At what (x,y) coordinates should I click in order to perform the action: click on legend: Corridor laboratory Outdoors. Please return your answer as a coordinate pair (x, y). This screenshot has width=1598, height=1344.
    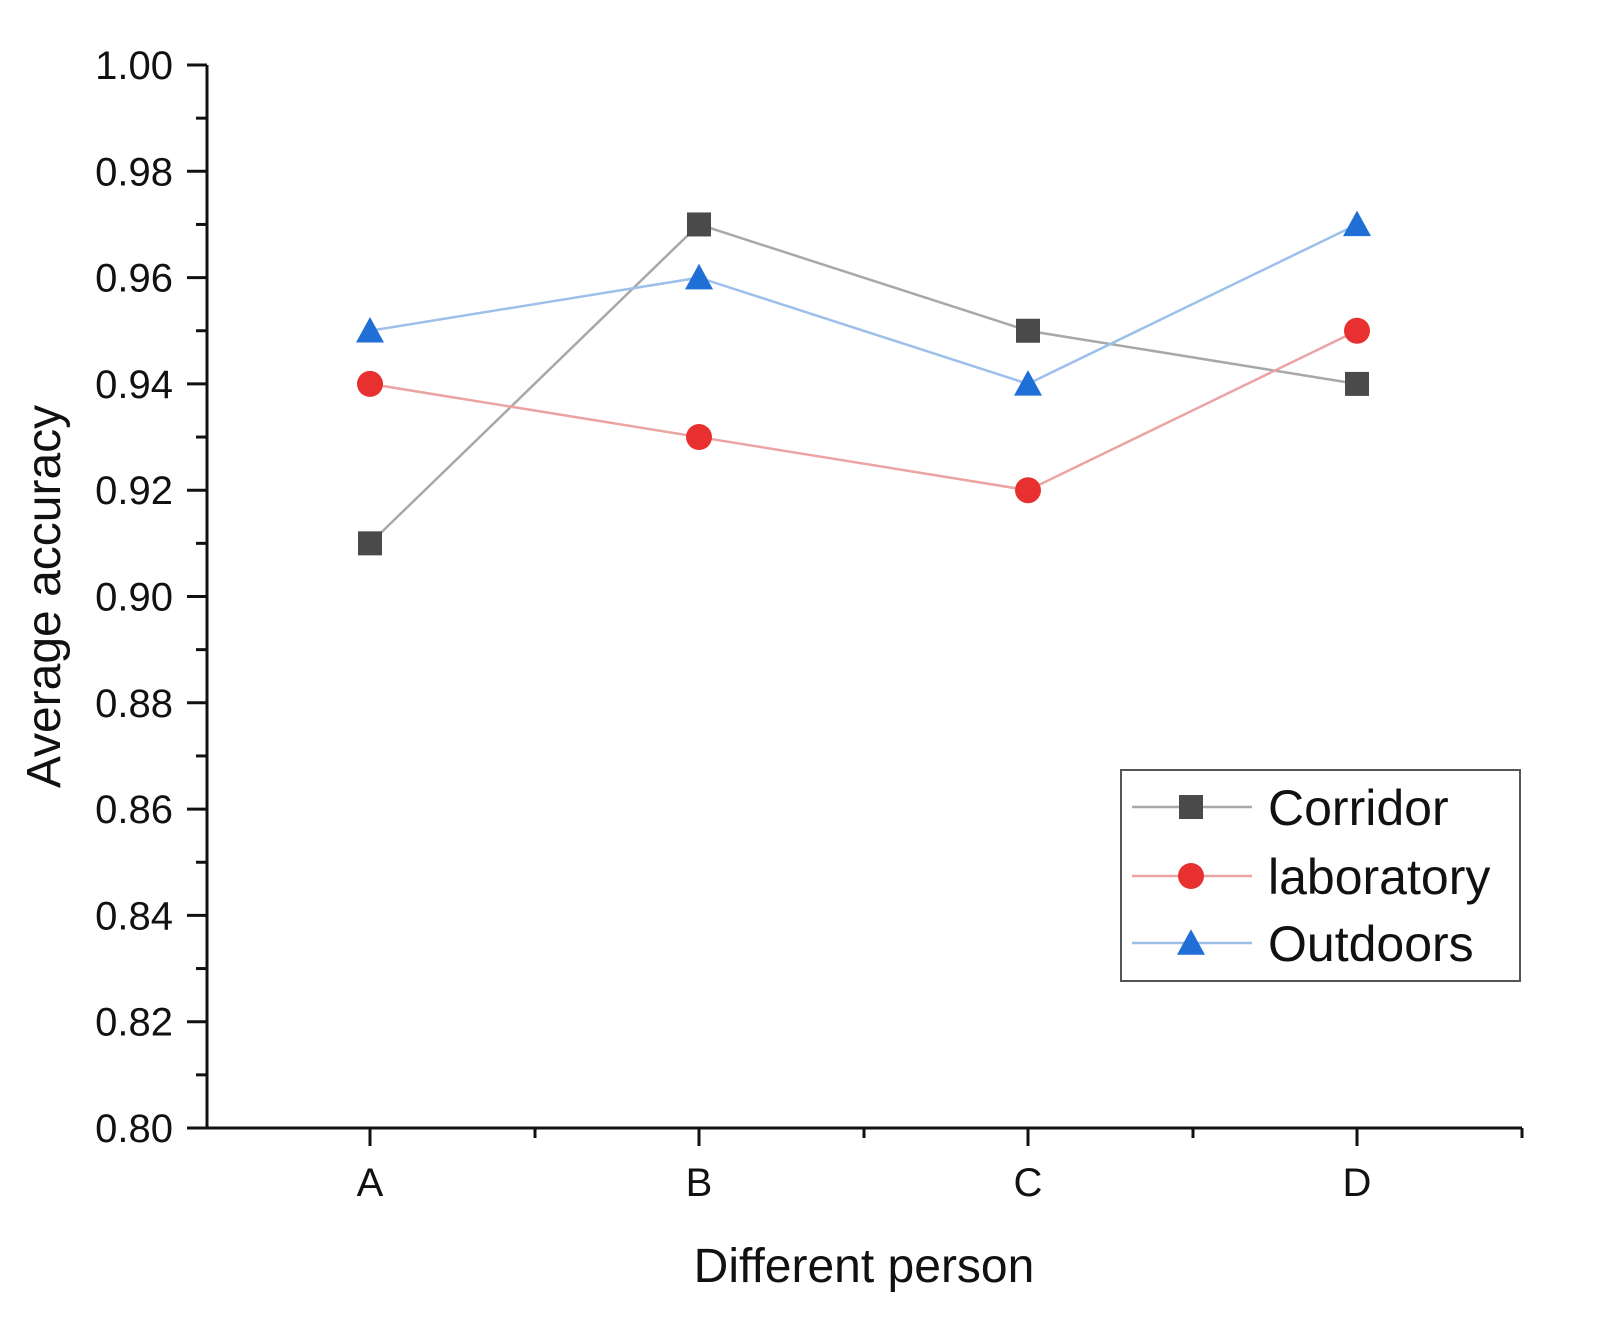
    Looking at the image, I should click on (1320, 875).